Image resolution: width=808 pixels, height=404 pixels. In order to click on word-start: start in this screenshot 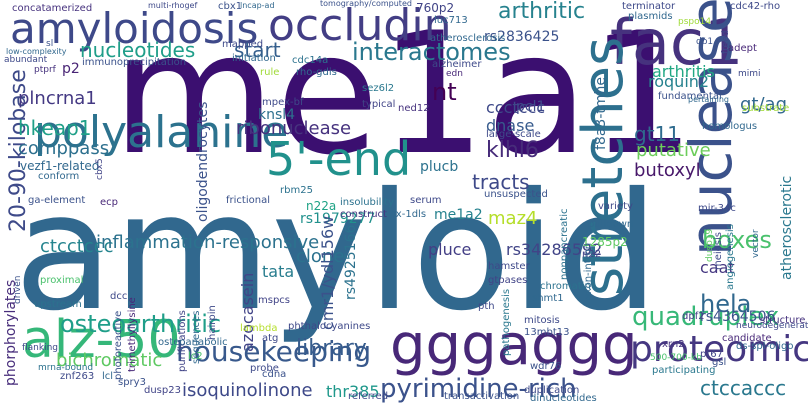, I will do `click(257, 50)`.